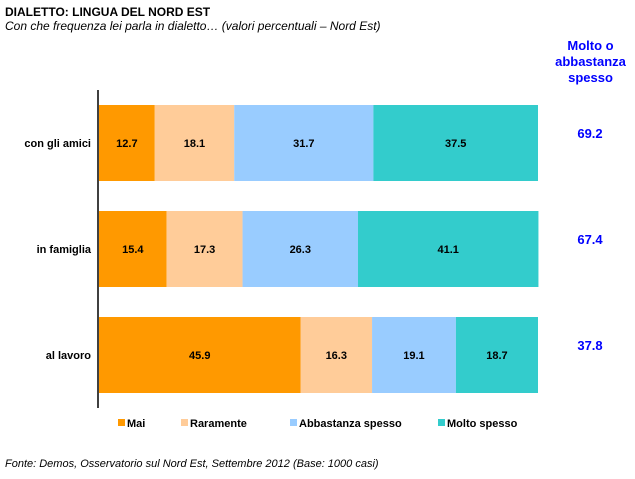  I want to click on value-label: 15.4, so click(133, 250).